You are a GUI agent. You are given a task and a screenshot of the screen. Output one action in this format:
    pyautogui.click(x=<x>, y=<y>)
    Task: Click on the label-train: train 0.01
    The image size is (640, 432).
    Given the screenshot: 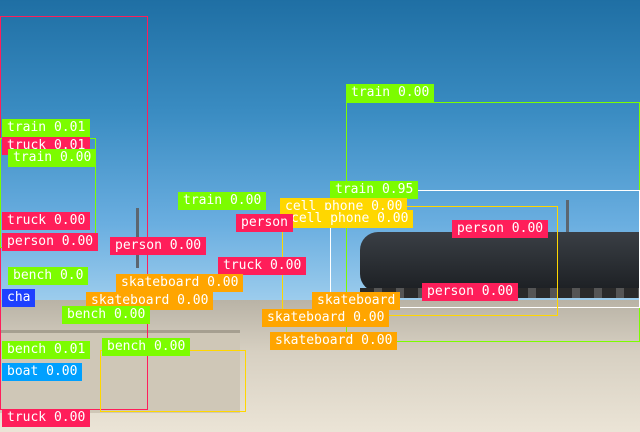 What is the action you would take?
    pyautogui.click(x=46, y=128)
    